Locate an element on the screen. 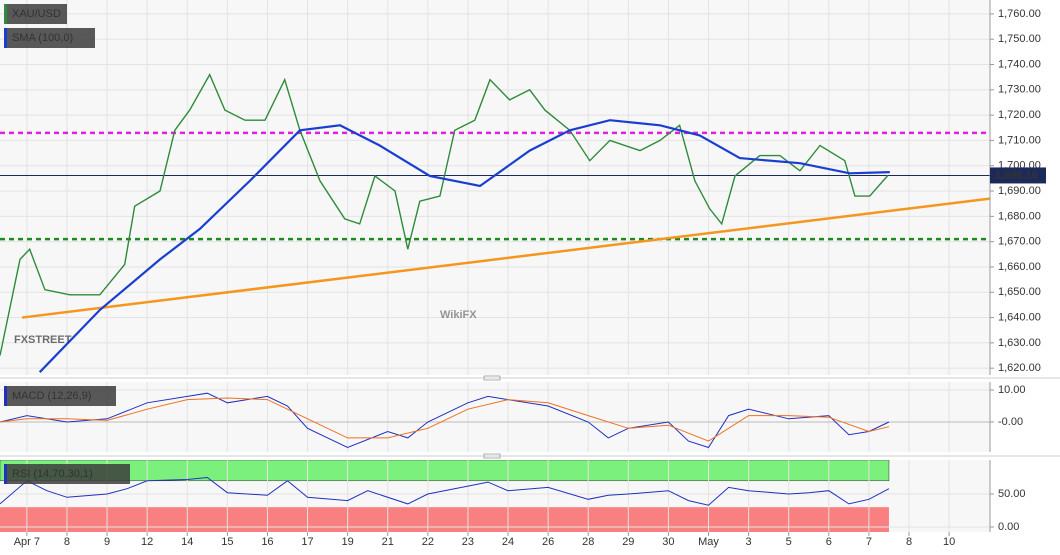 Image resolution: width=1060 pixels, height=555 pixels. x-tick-label: 19 is located at coordinates (348, 542).